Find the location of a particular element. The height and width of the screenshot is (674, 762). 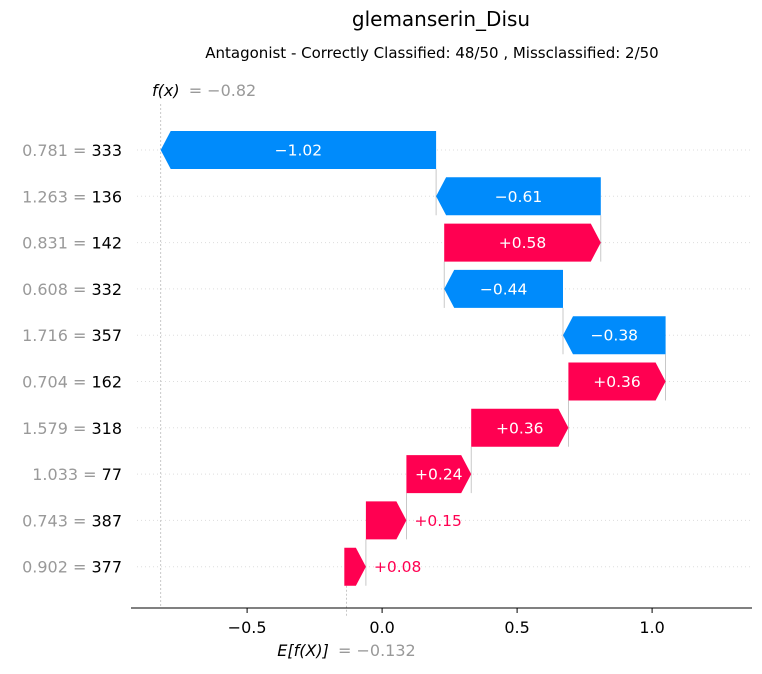

feature-label-332: 0.608 = 332 is located at coordinates (72, 289).